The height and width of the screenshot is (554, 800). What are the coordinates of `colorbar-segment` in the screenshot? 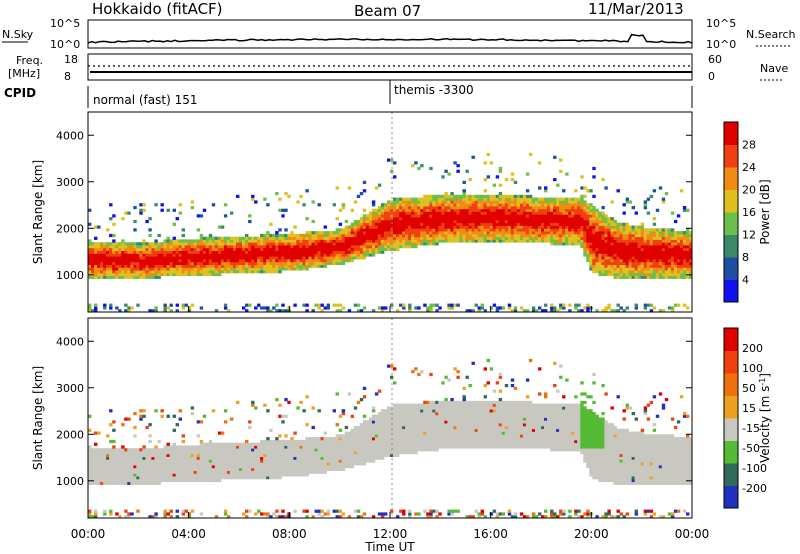 It's located at (731, 178).